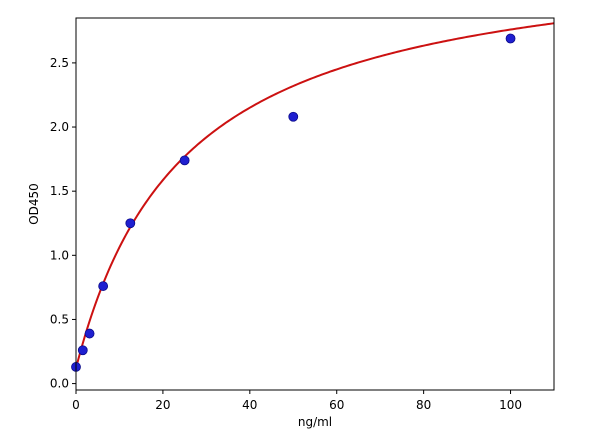  Describe the element at coordinates (59, 127) in the screenshot. I see `y-tick-label: 2.0` at that location.